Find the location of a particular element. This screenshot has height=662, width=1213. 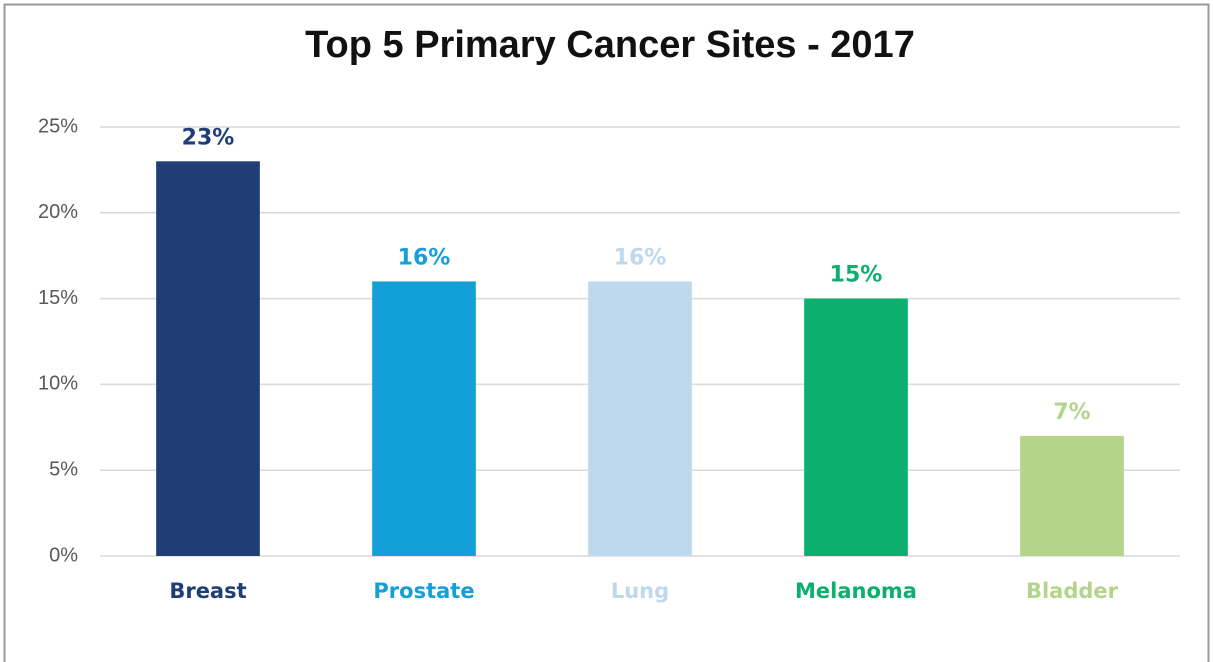

y-tick-label: 15% is located at coordinates (58, 298).